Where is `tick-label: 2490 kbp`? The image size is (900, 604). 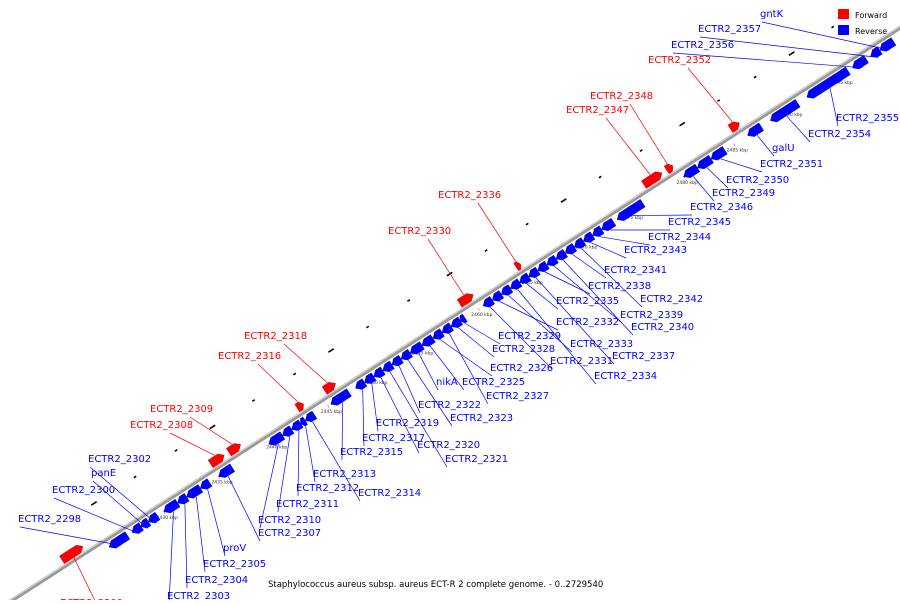
tick-label: 2490 kbp is located at coordinates (791, 115).